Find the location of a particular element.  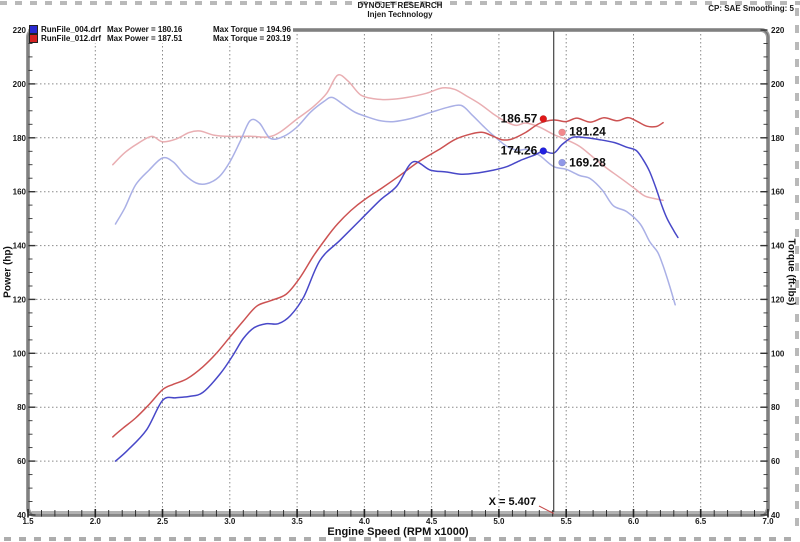

y-tick-label-left: 60 is located at coordinates (21, 461).